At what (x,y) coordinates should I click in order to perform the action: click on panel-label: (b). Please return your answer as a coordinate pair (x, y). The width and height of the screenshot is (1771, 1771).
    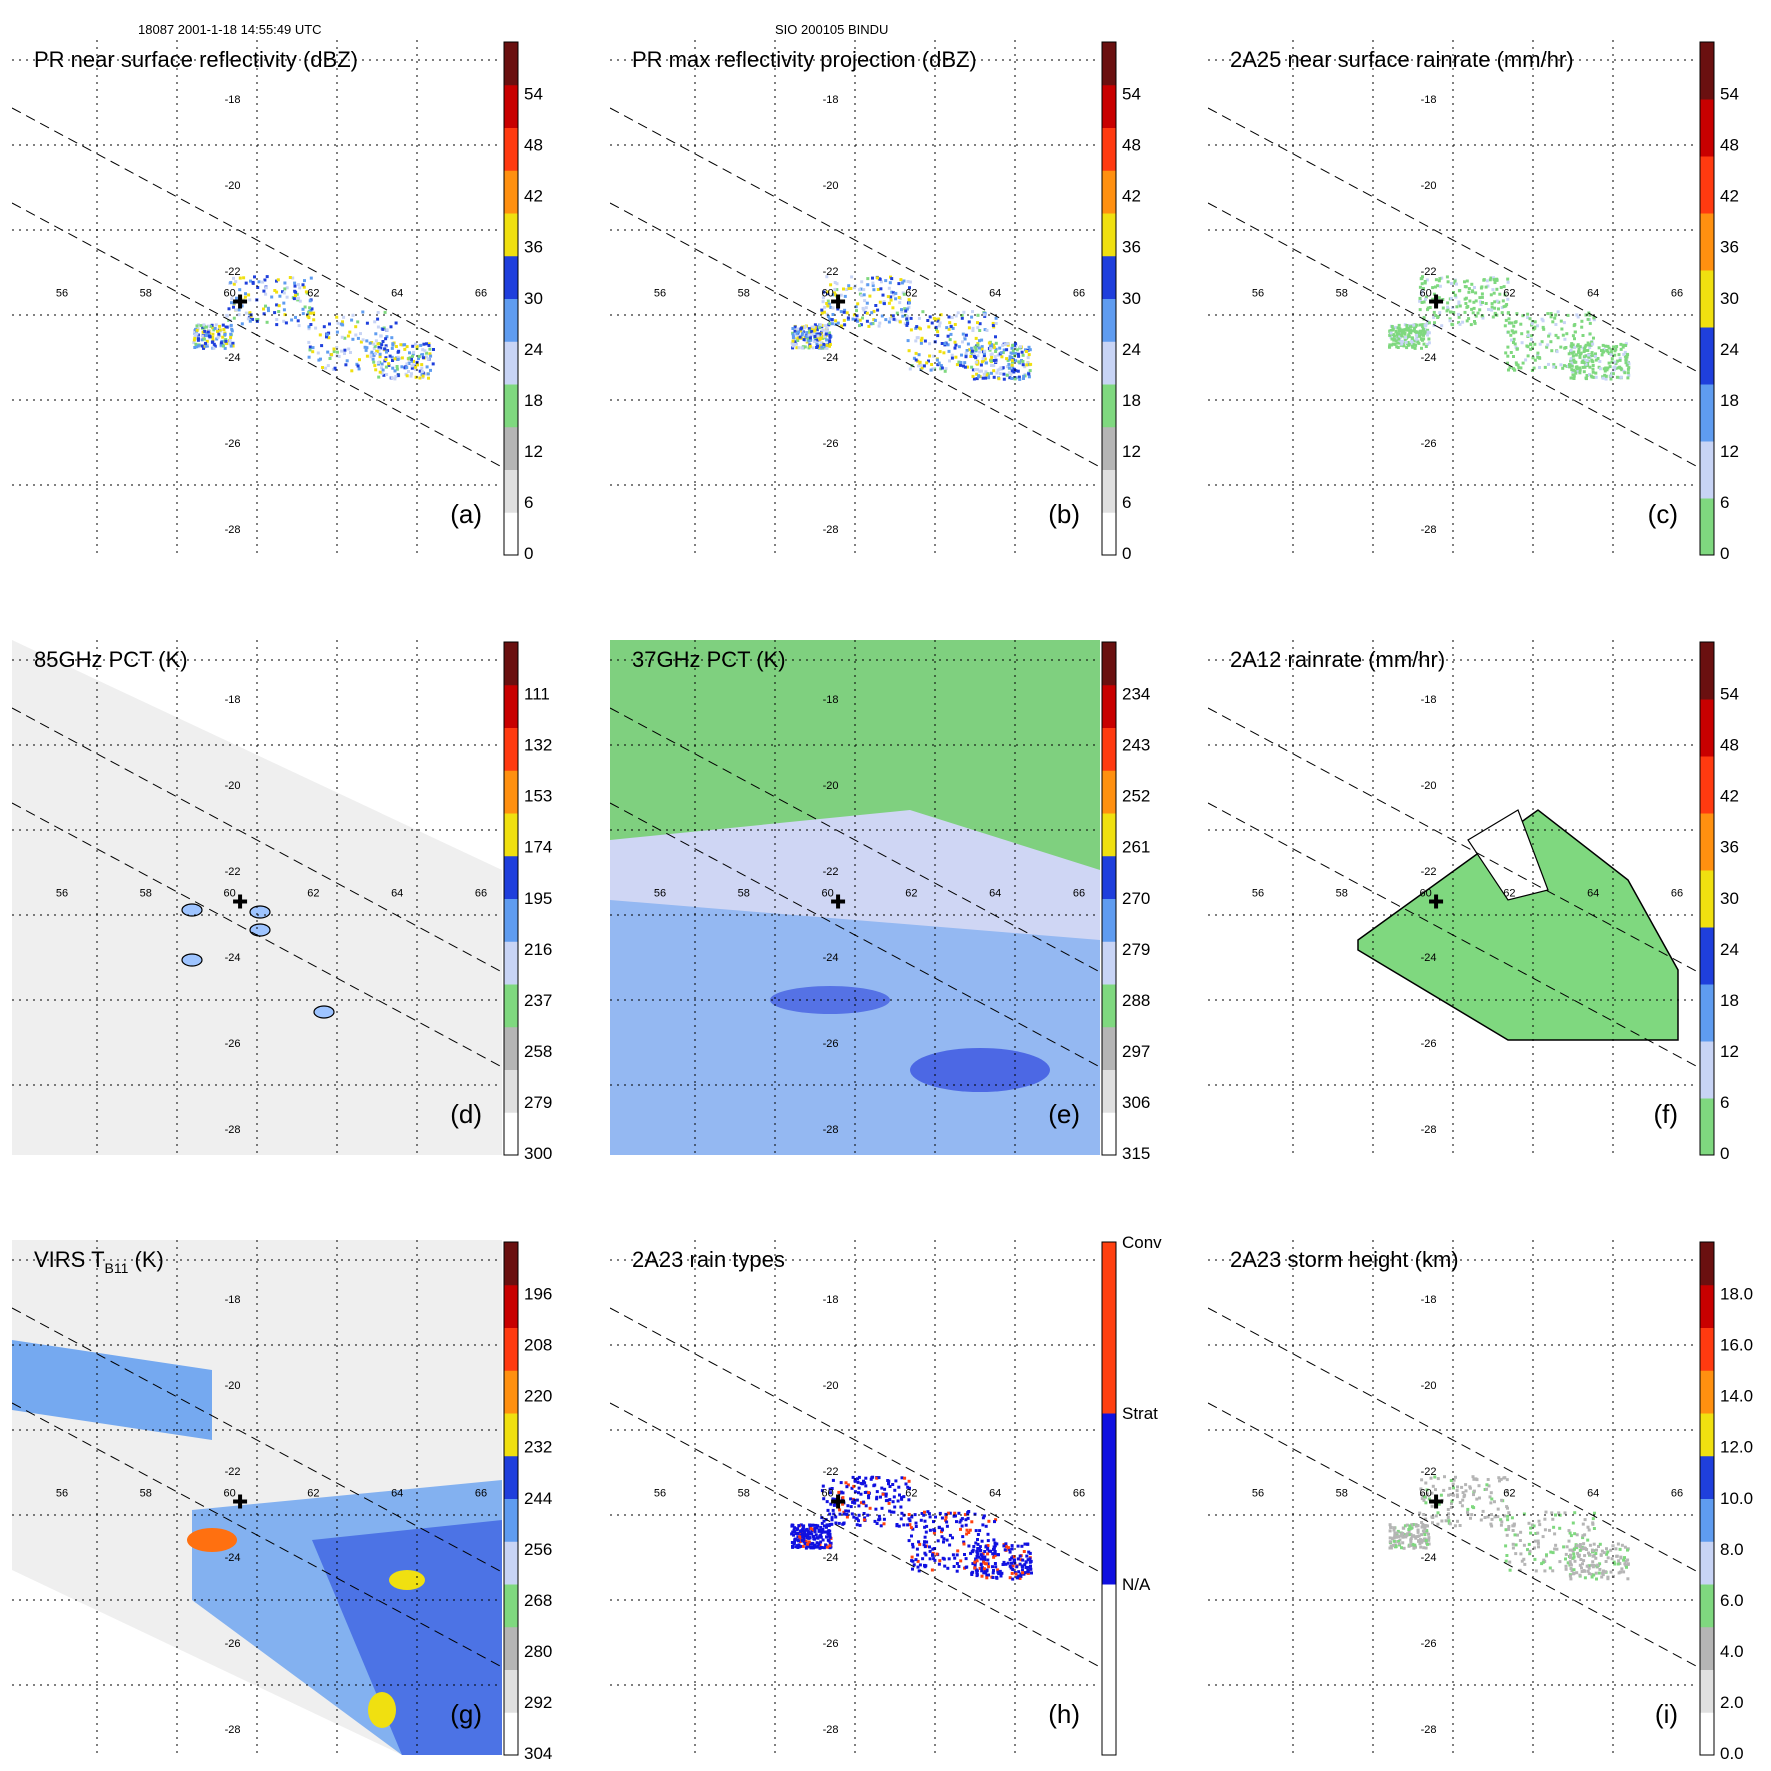
    Looking at the image, I should click on (1064, 514).